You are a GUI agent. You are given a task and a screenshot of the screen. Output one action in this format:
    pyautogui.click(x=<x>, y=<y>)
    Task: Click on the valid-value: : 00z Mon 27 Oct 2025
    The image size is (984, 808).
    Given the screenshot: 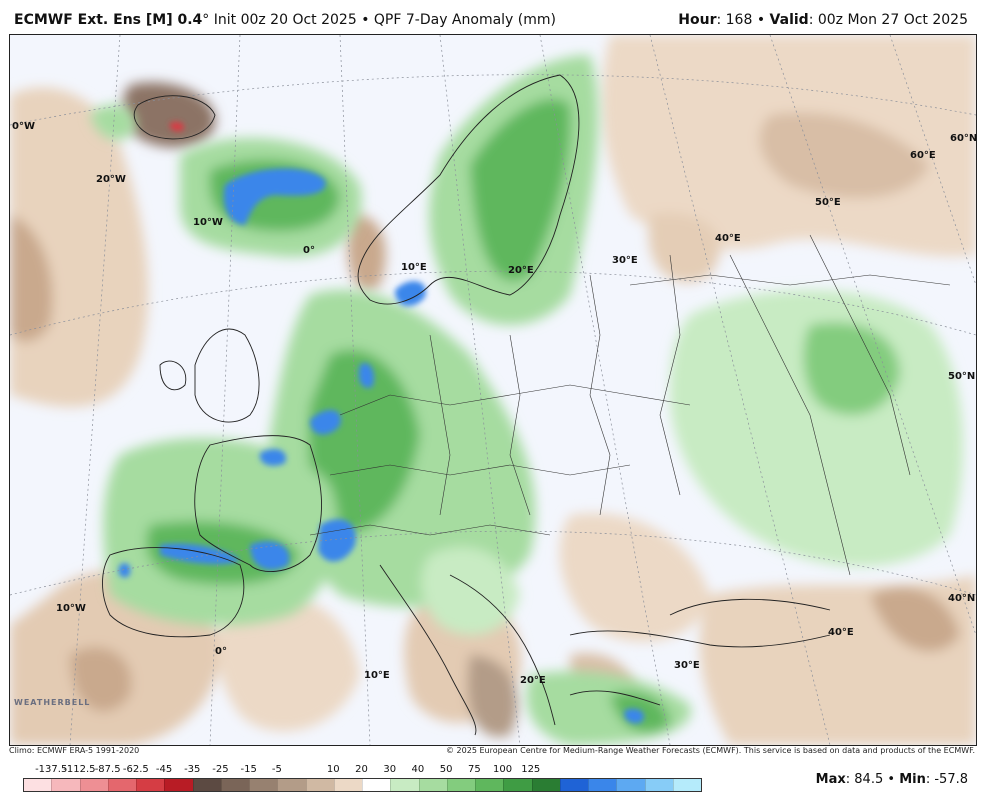 What is the action you would take?
    pyautogui.click(x=888, y=20)
    